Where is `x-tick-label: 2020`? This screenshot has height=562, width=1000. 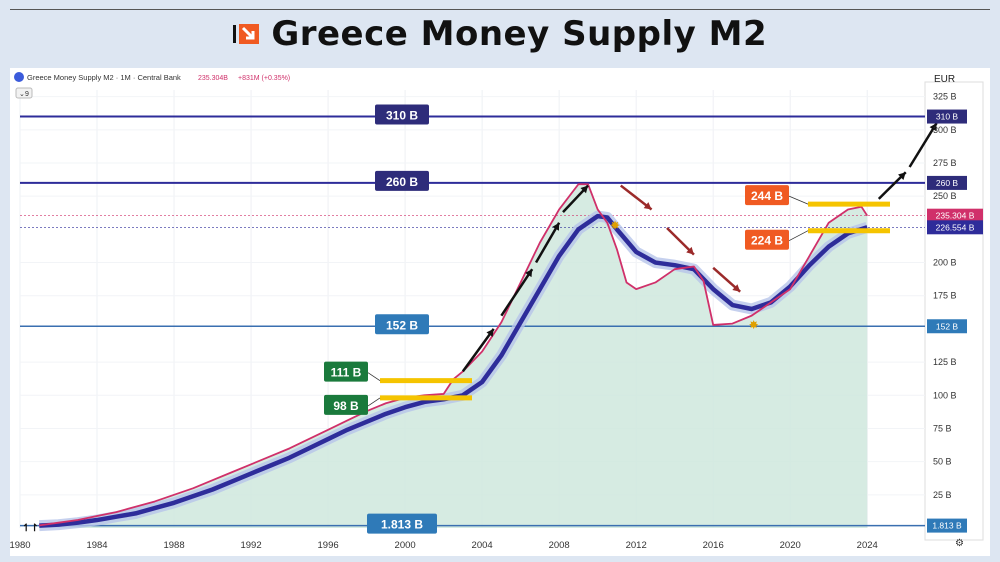 x-tick-label: 2020 is located at coordinates (790, 545).